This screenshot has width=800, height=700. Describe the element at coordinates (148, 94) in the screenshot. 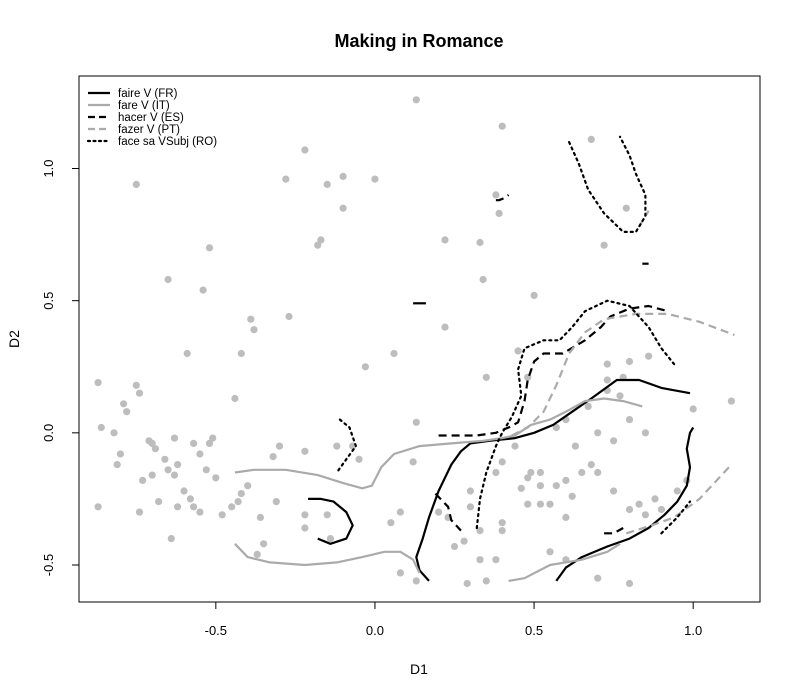

I see `legend-label-0: faire V (FR)` at that location.